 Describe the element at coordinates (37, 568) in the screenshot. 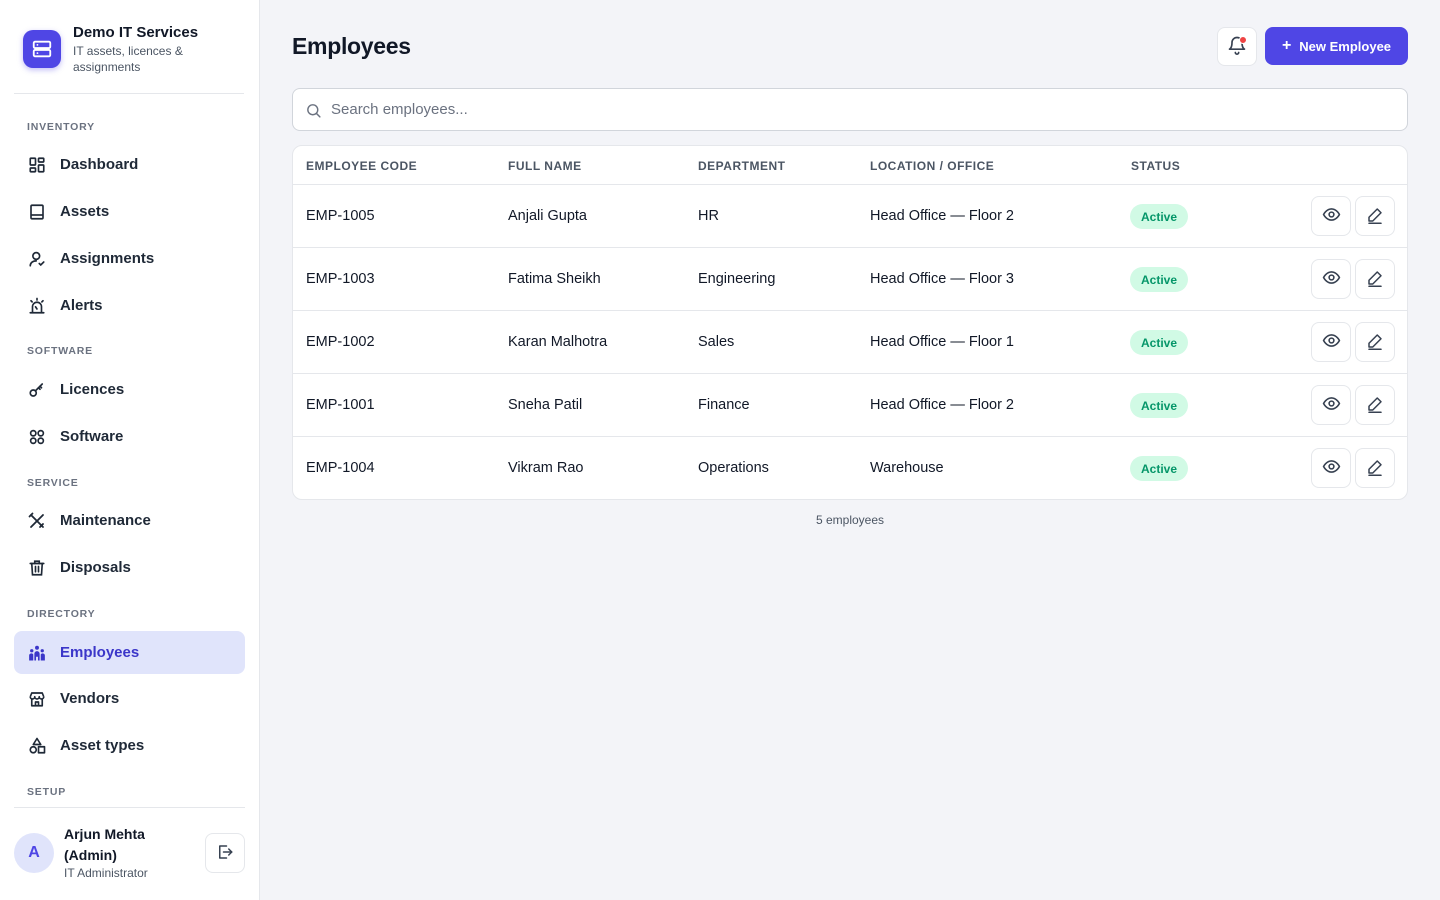

I see `trash-icon` at that location.